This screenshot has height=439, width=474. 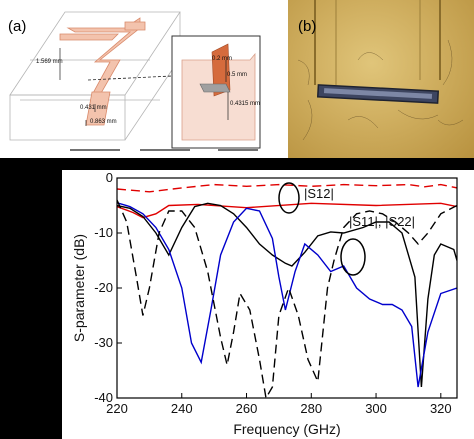 I want to click on dim-label: 0.5 mm, so click(x=237, y=75).